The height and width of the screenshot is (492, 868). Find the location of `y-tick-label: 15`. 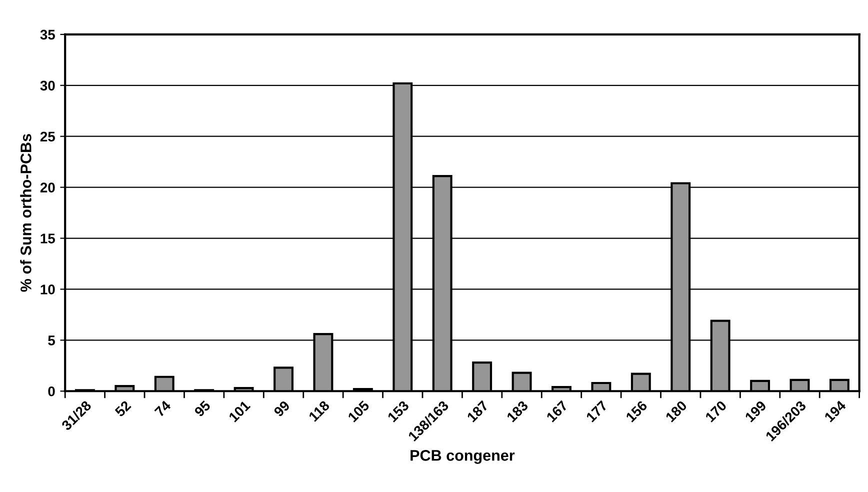

y-tick-label: 15 is located at coordinates (47, 239).